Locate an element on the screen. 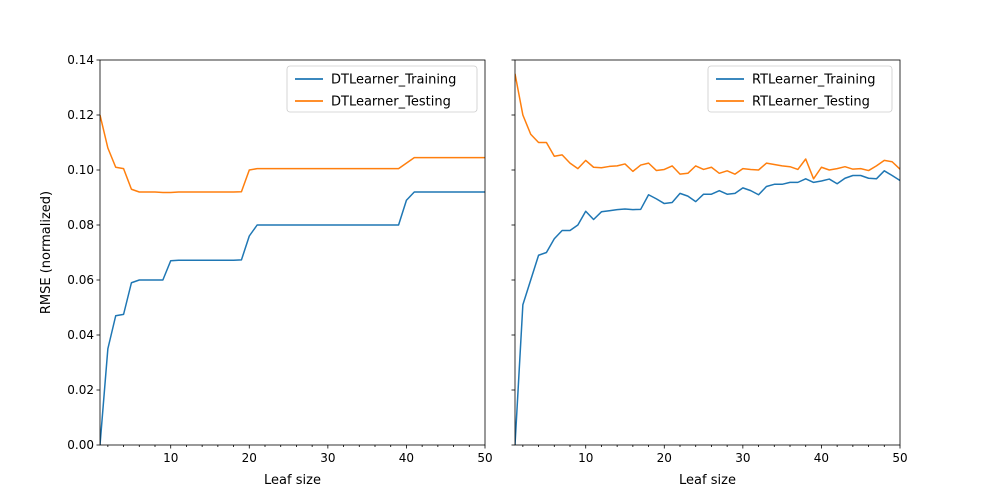 This screenshot has height=500, width=1000. y-tick-label: 0.04 is located at coordinates (80, 335).